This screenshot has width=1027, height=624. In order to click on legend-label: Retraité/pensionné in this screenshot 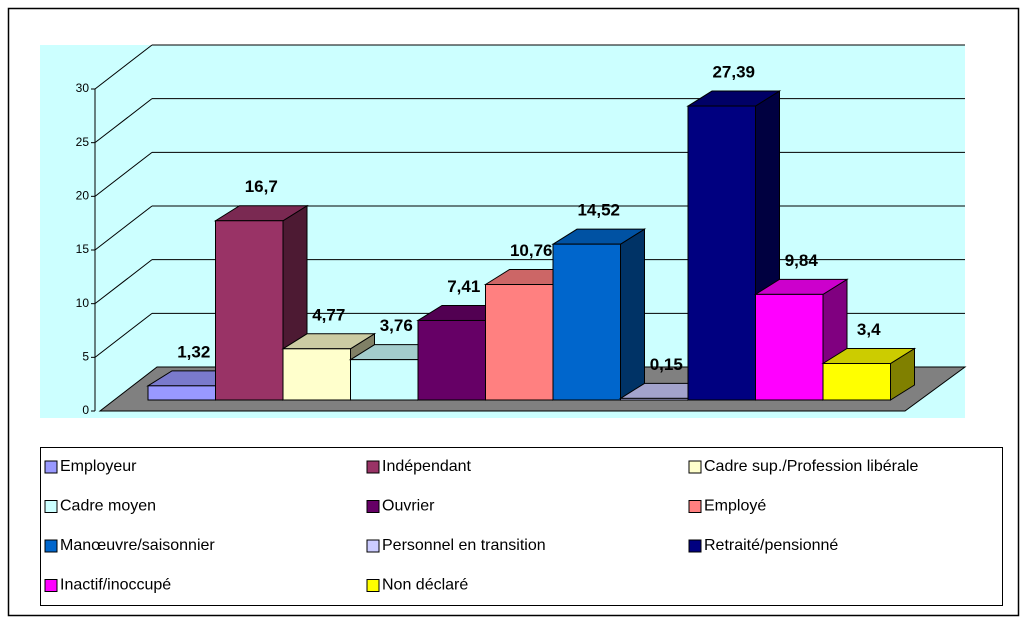, I will do `click(771, 545)`.